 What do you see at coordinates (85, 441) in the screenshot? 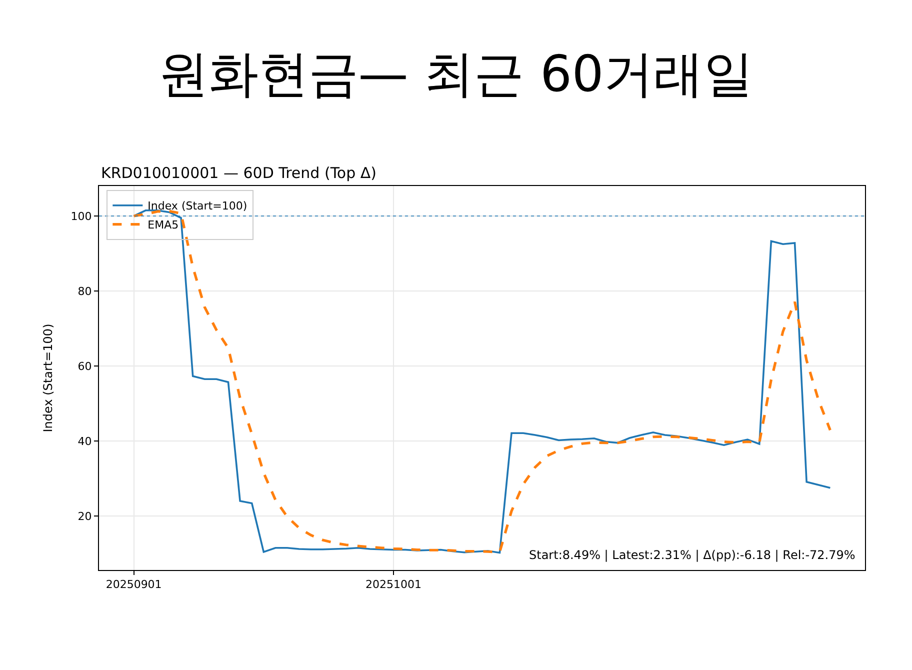
I see `y-tick-label: 40` at bounding box center [85, 441].